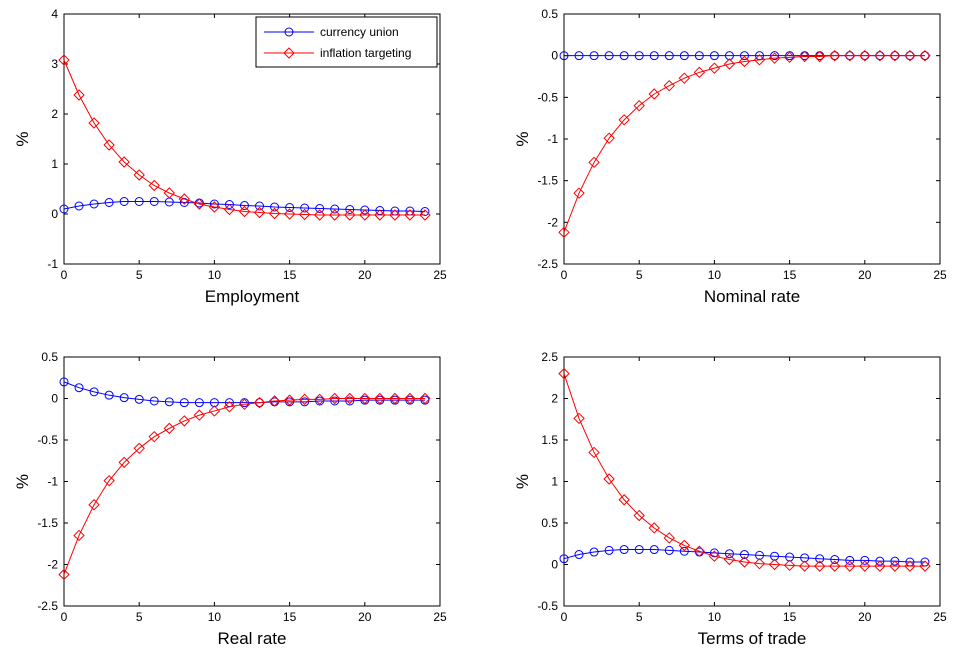 The width and height of the screenshot is (957, 660). Describe the element at coordinates (47, 606) in the screenshot. I see `y-tick-label: -2.5` at that location.